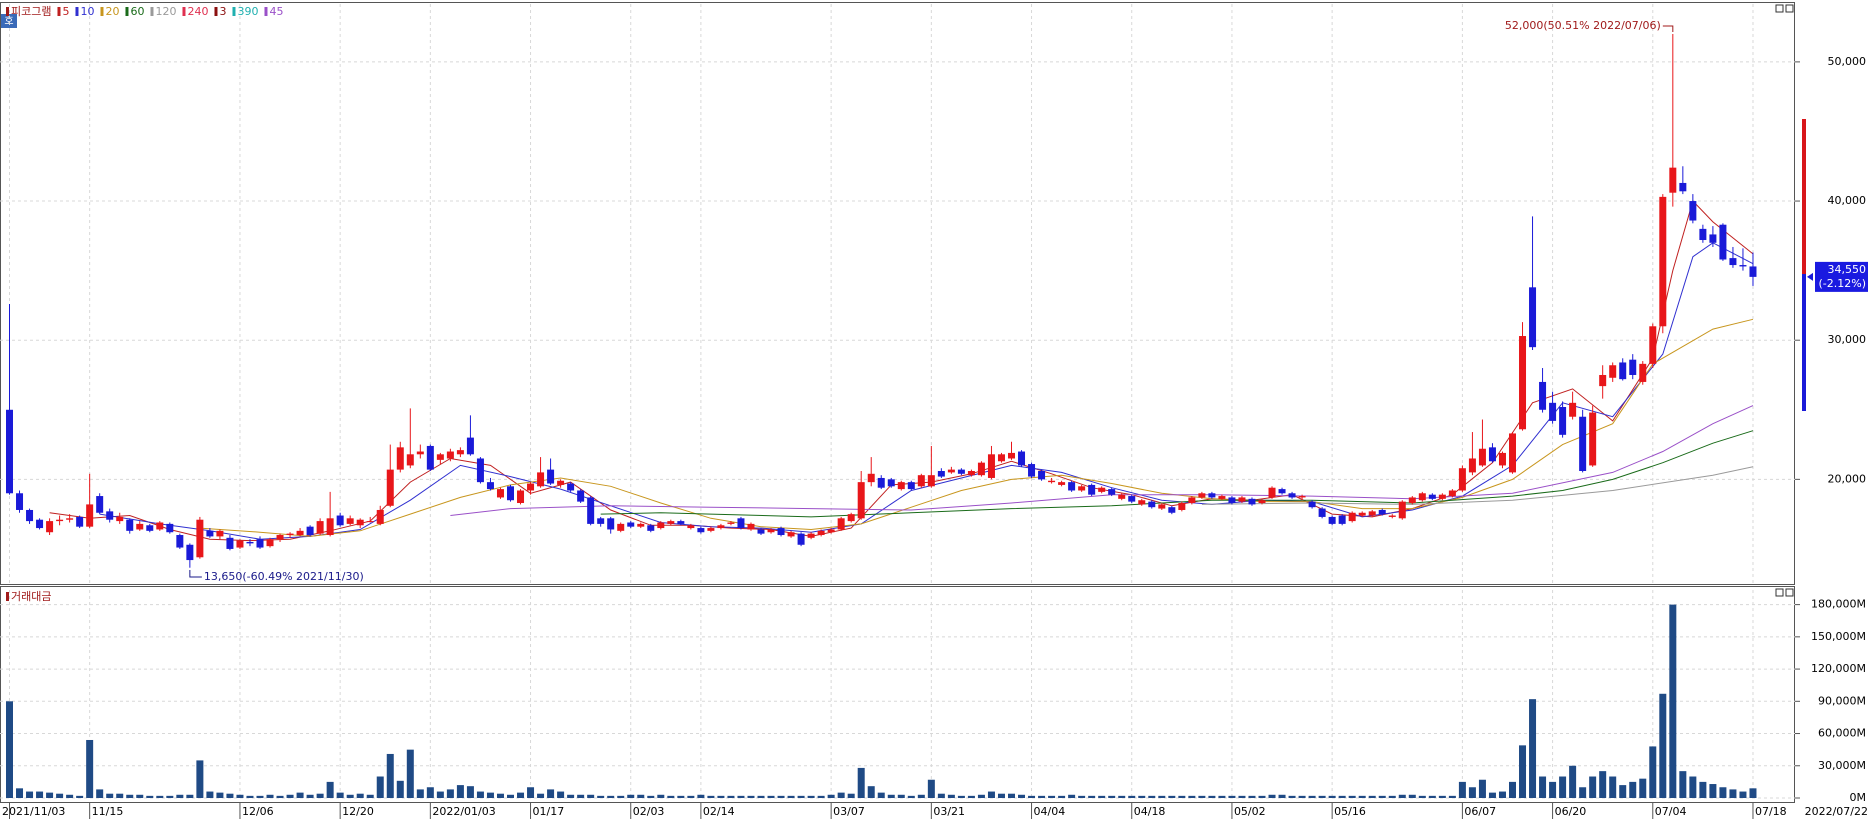 The width and height of the screenshot is (1870, 819). What do you see at coordinates (1804, 342) in the screenshot?
I see `side-bar` at bounding box center [1804, 342].